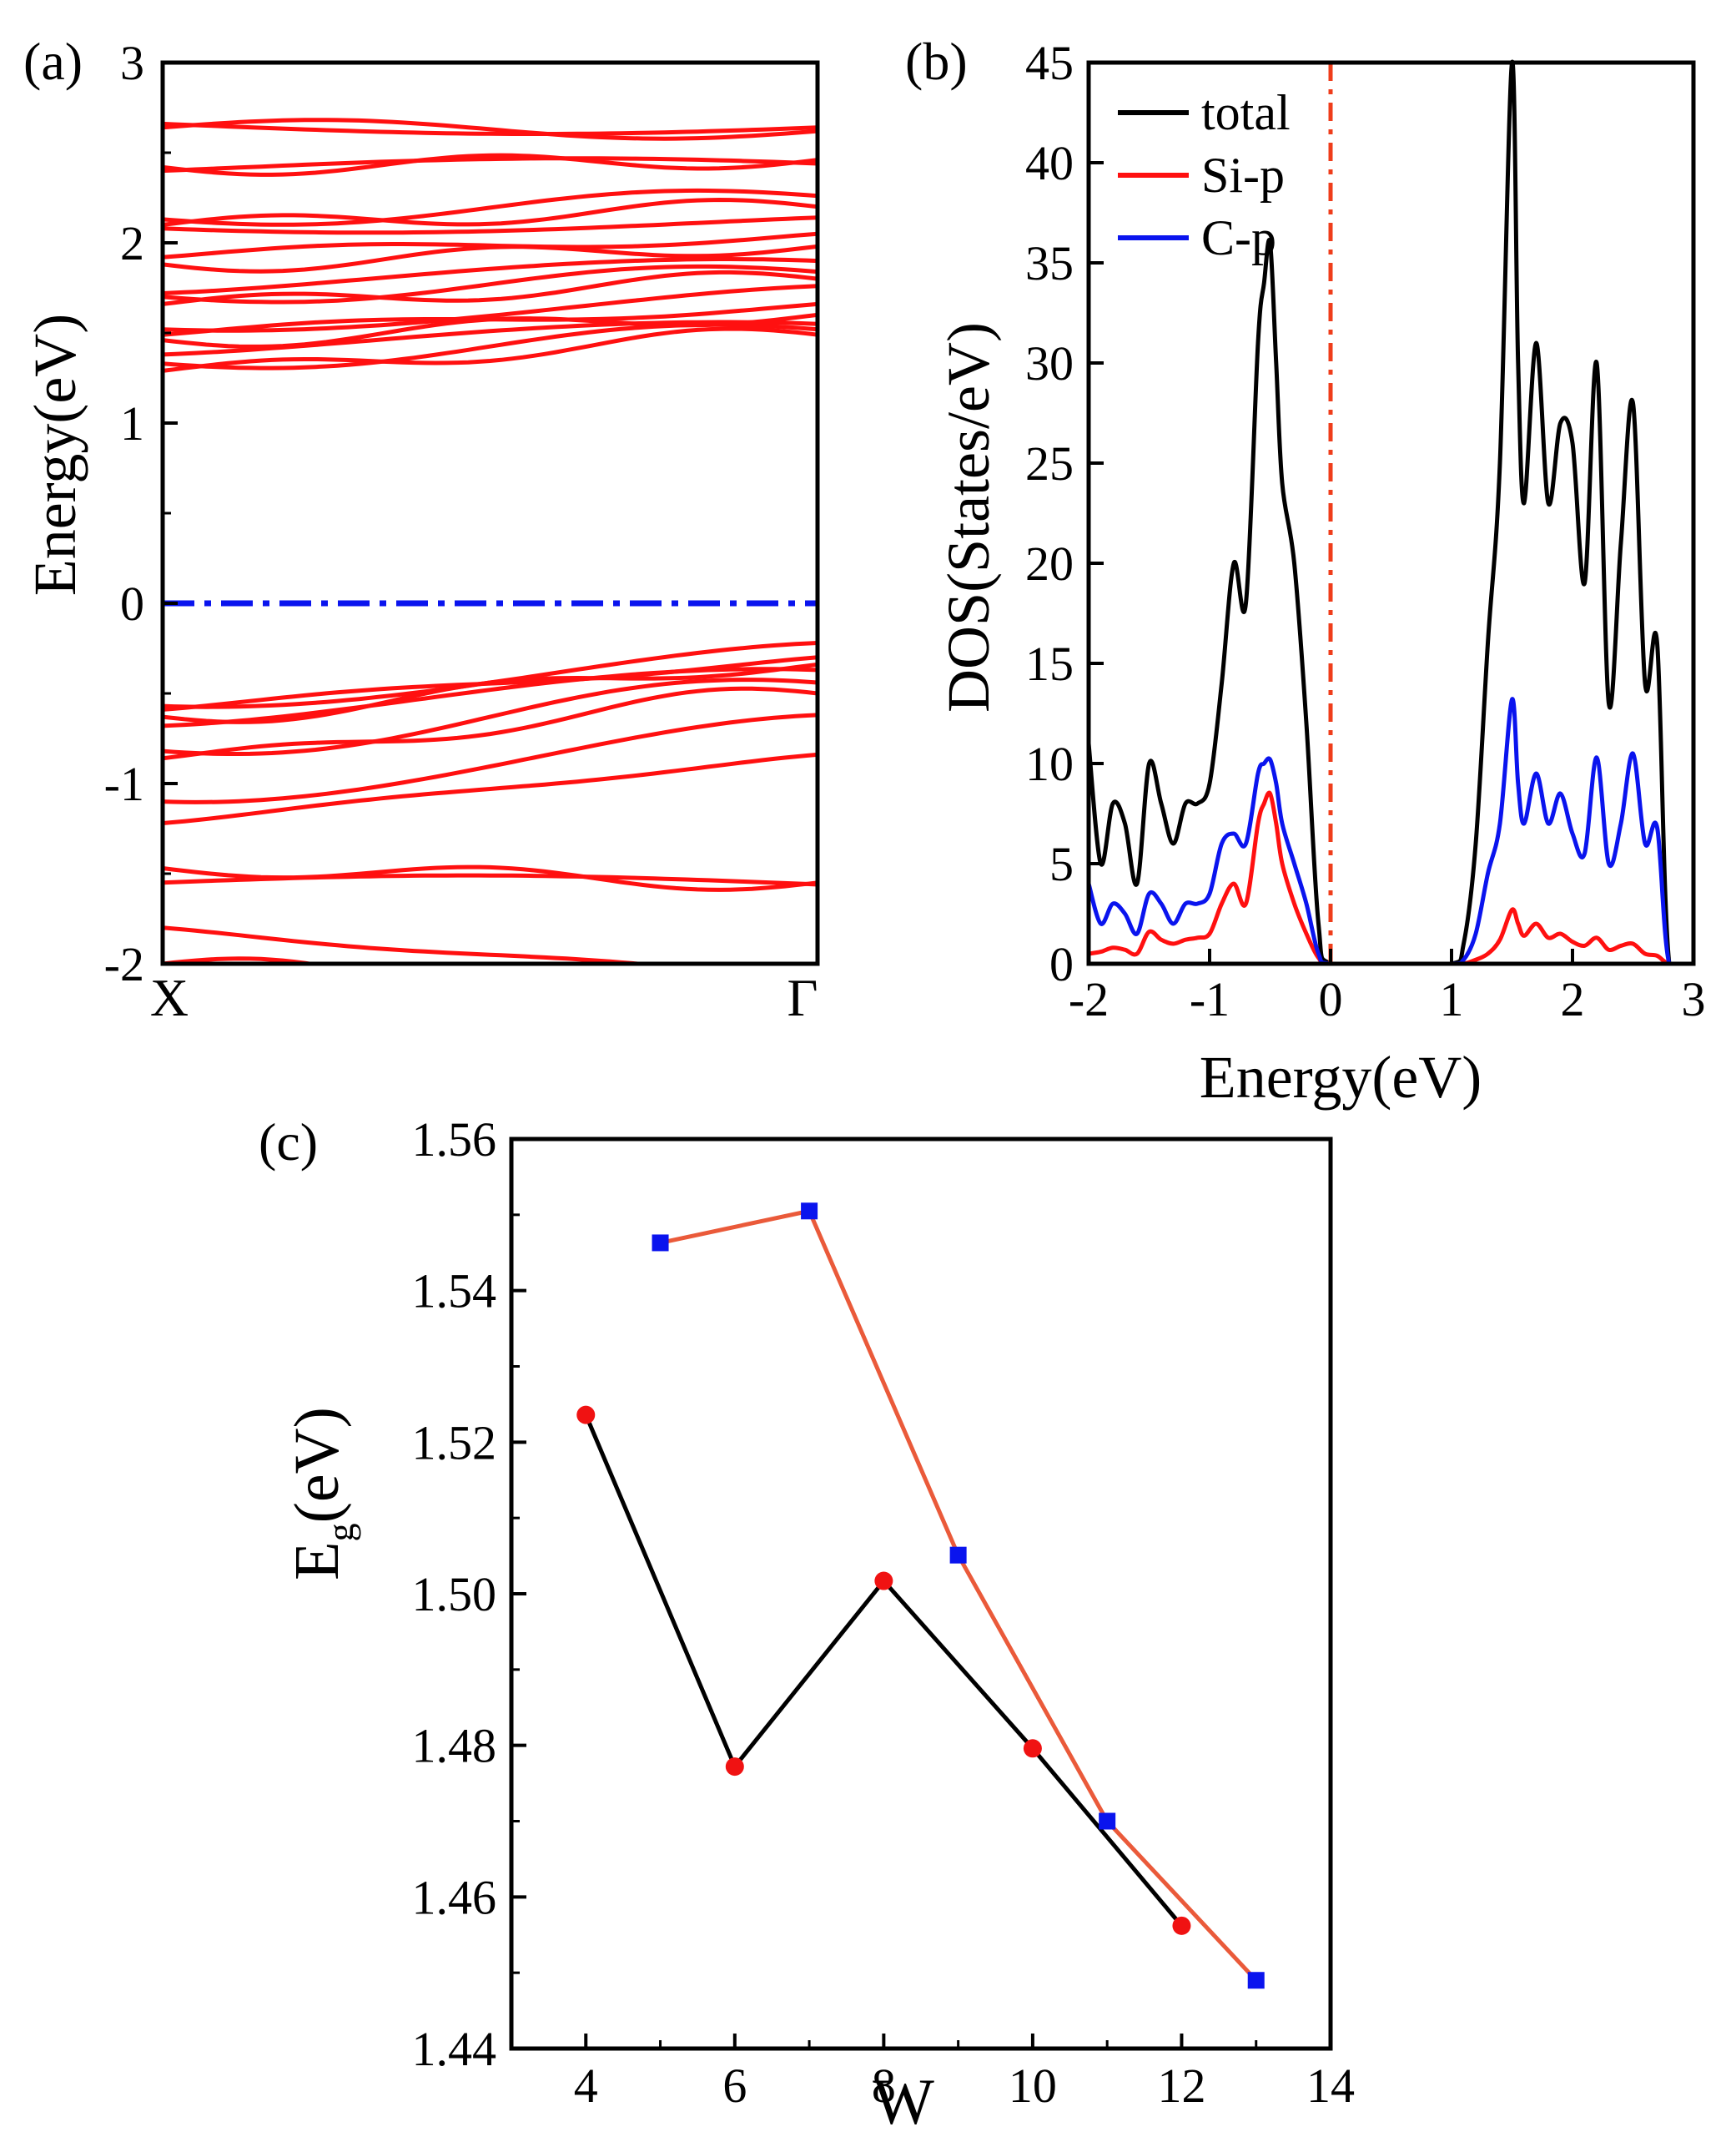 Image resolution: width=1736 pixels, height=2142 pixels. Describe the element at coordinates (169, 997) in the screenshot. I see `x-tick-label: X` at that location.